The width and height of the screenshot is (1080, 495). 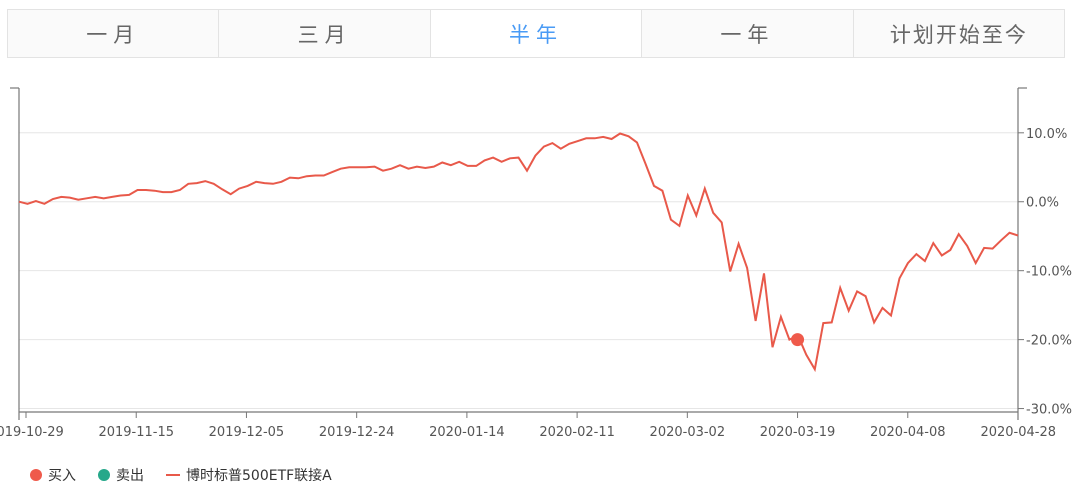 What do you see at coordinates (748, 33) in the screenshot?
I see `tab-3: 一年` at bounding box center [748, 33].